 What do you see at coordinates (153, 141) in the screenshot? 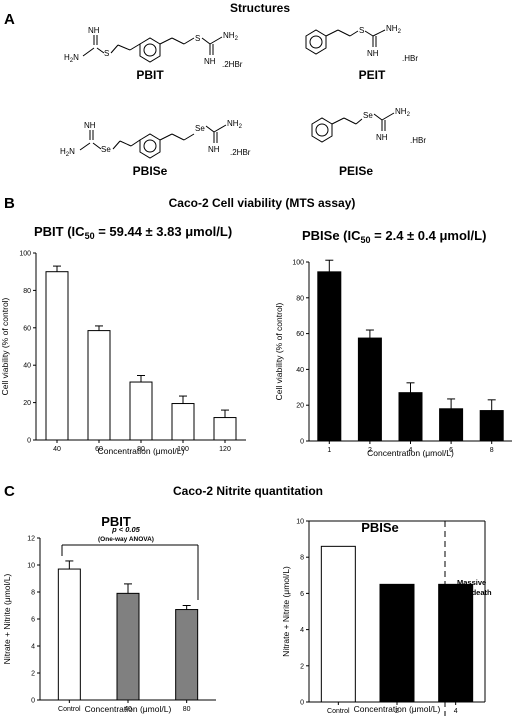
I see `structure-pbise` at bounding box center [153, 141].